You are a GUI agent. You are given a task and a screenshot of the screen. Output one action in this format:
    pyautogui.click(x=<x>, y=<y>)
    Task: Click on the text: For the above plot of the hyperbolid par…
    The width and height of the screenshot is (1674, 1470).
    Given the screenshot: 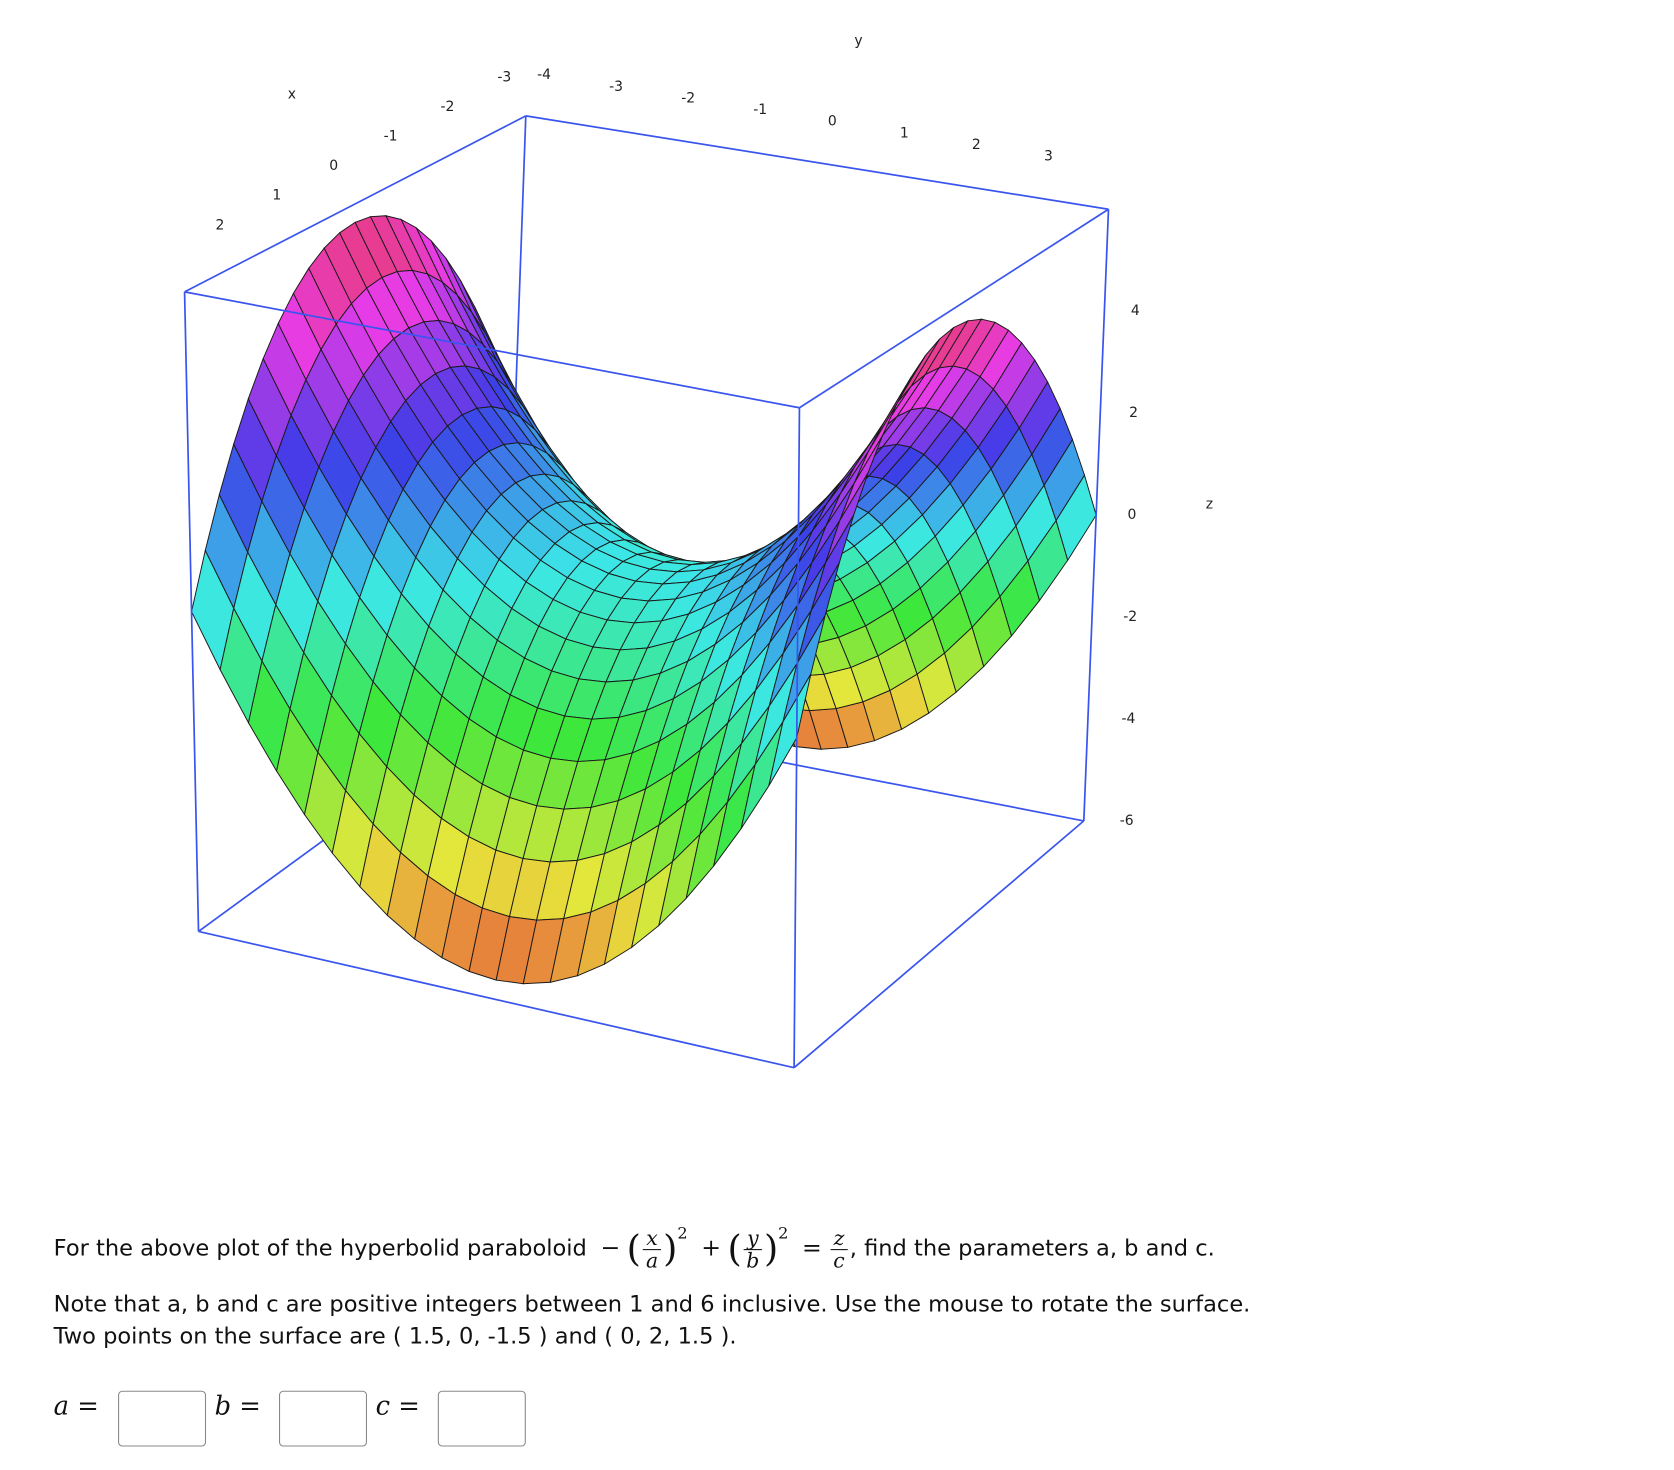 What is the action you would take?
    pyautogui.click(x=320, y=1248)
    